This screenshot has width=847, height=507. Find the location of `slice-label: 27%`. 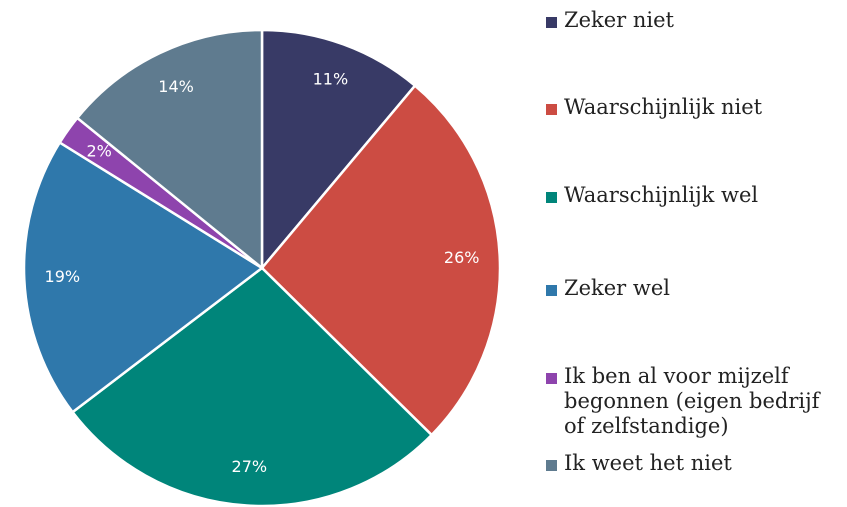

slice-label: 27% is located at coordinates (250, 466).